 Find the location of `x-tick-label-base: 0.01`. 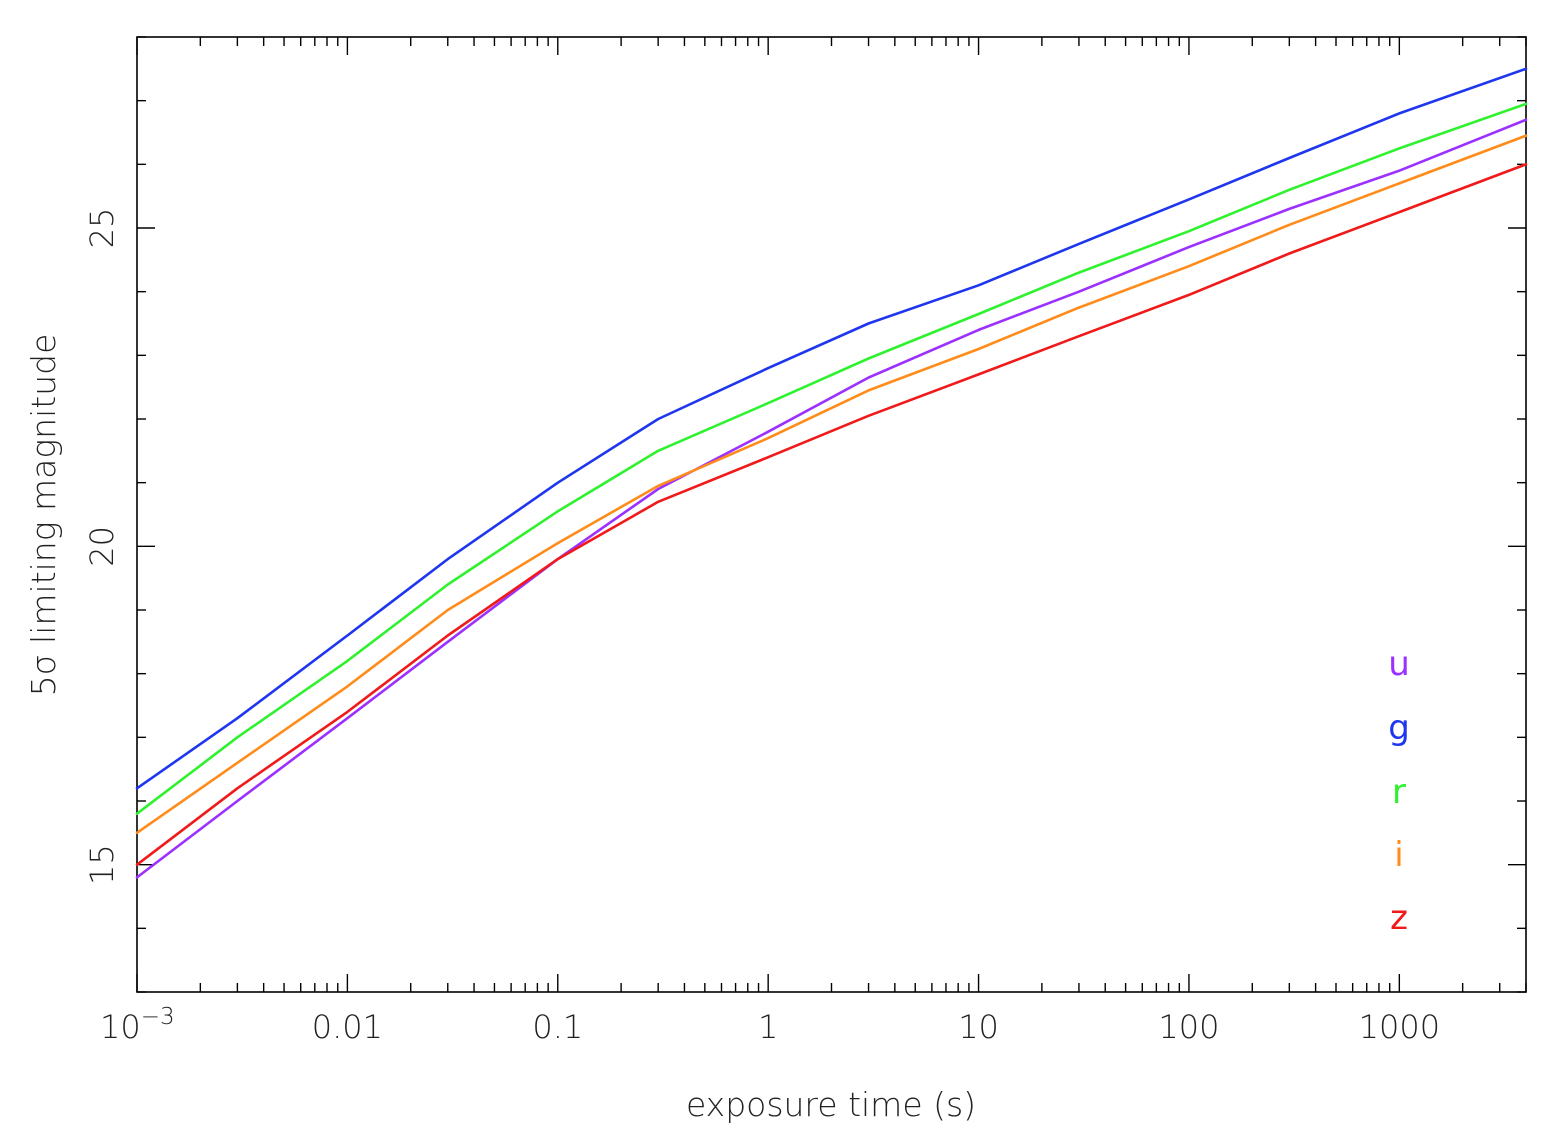

x-tick-label-base: 0.01 is located at coordinates (347, 1027).